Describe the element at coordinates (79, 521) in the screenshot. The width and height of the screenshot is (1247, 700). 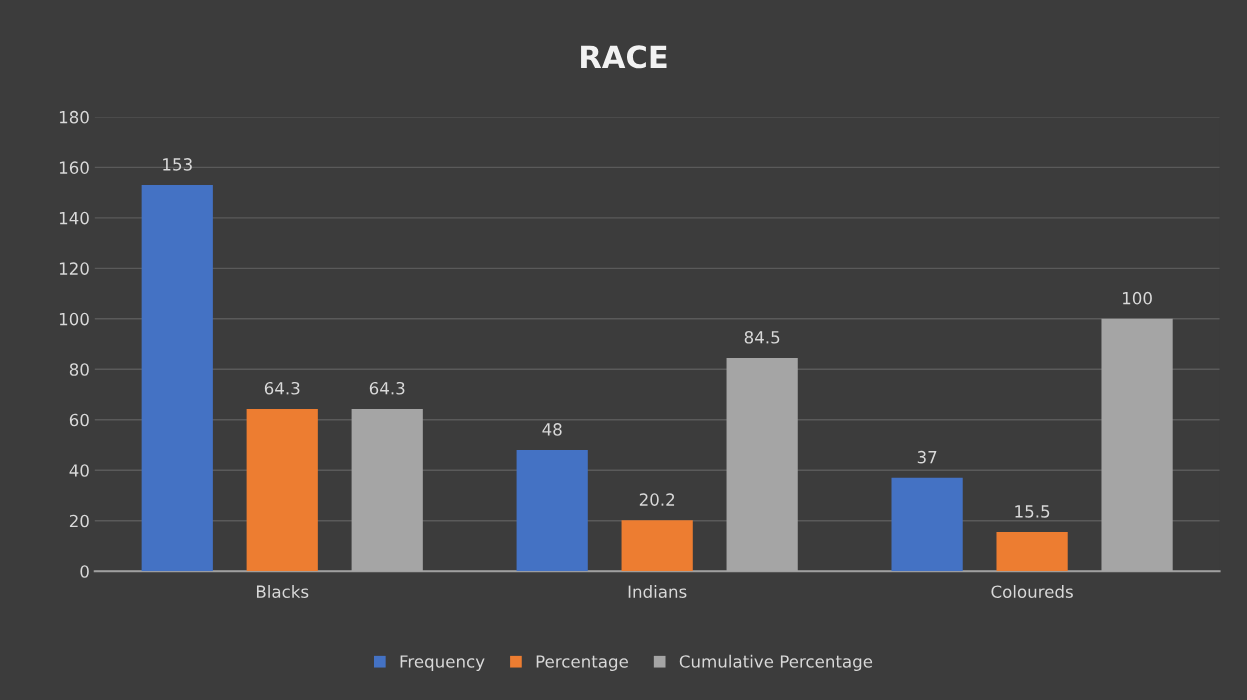
I see `y-tick-label: 20` at that location.